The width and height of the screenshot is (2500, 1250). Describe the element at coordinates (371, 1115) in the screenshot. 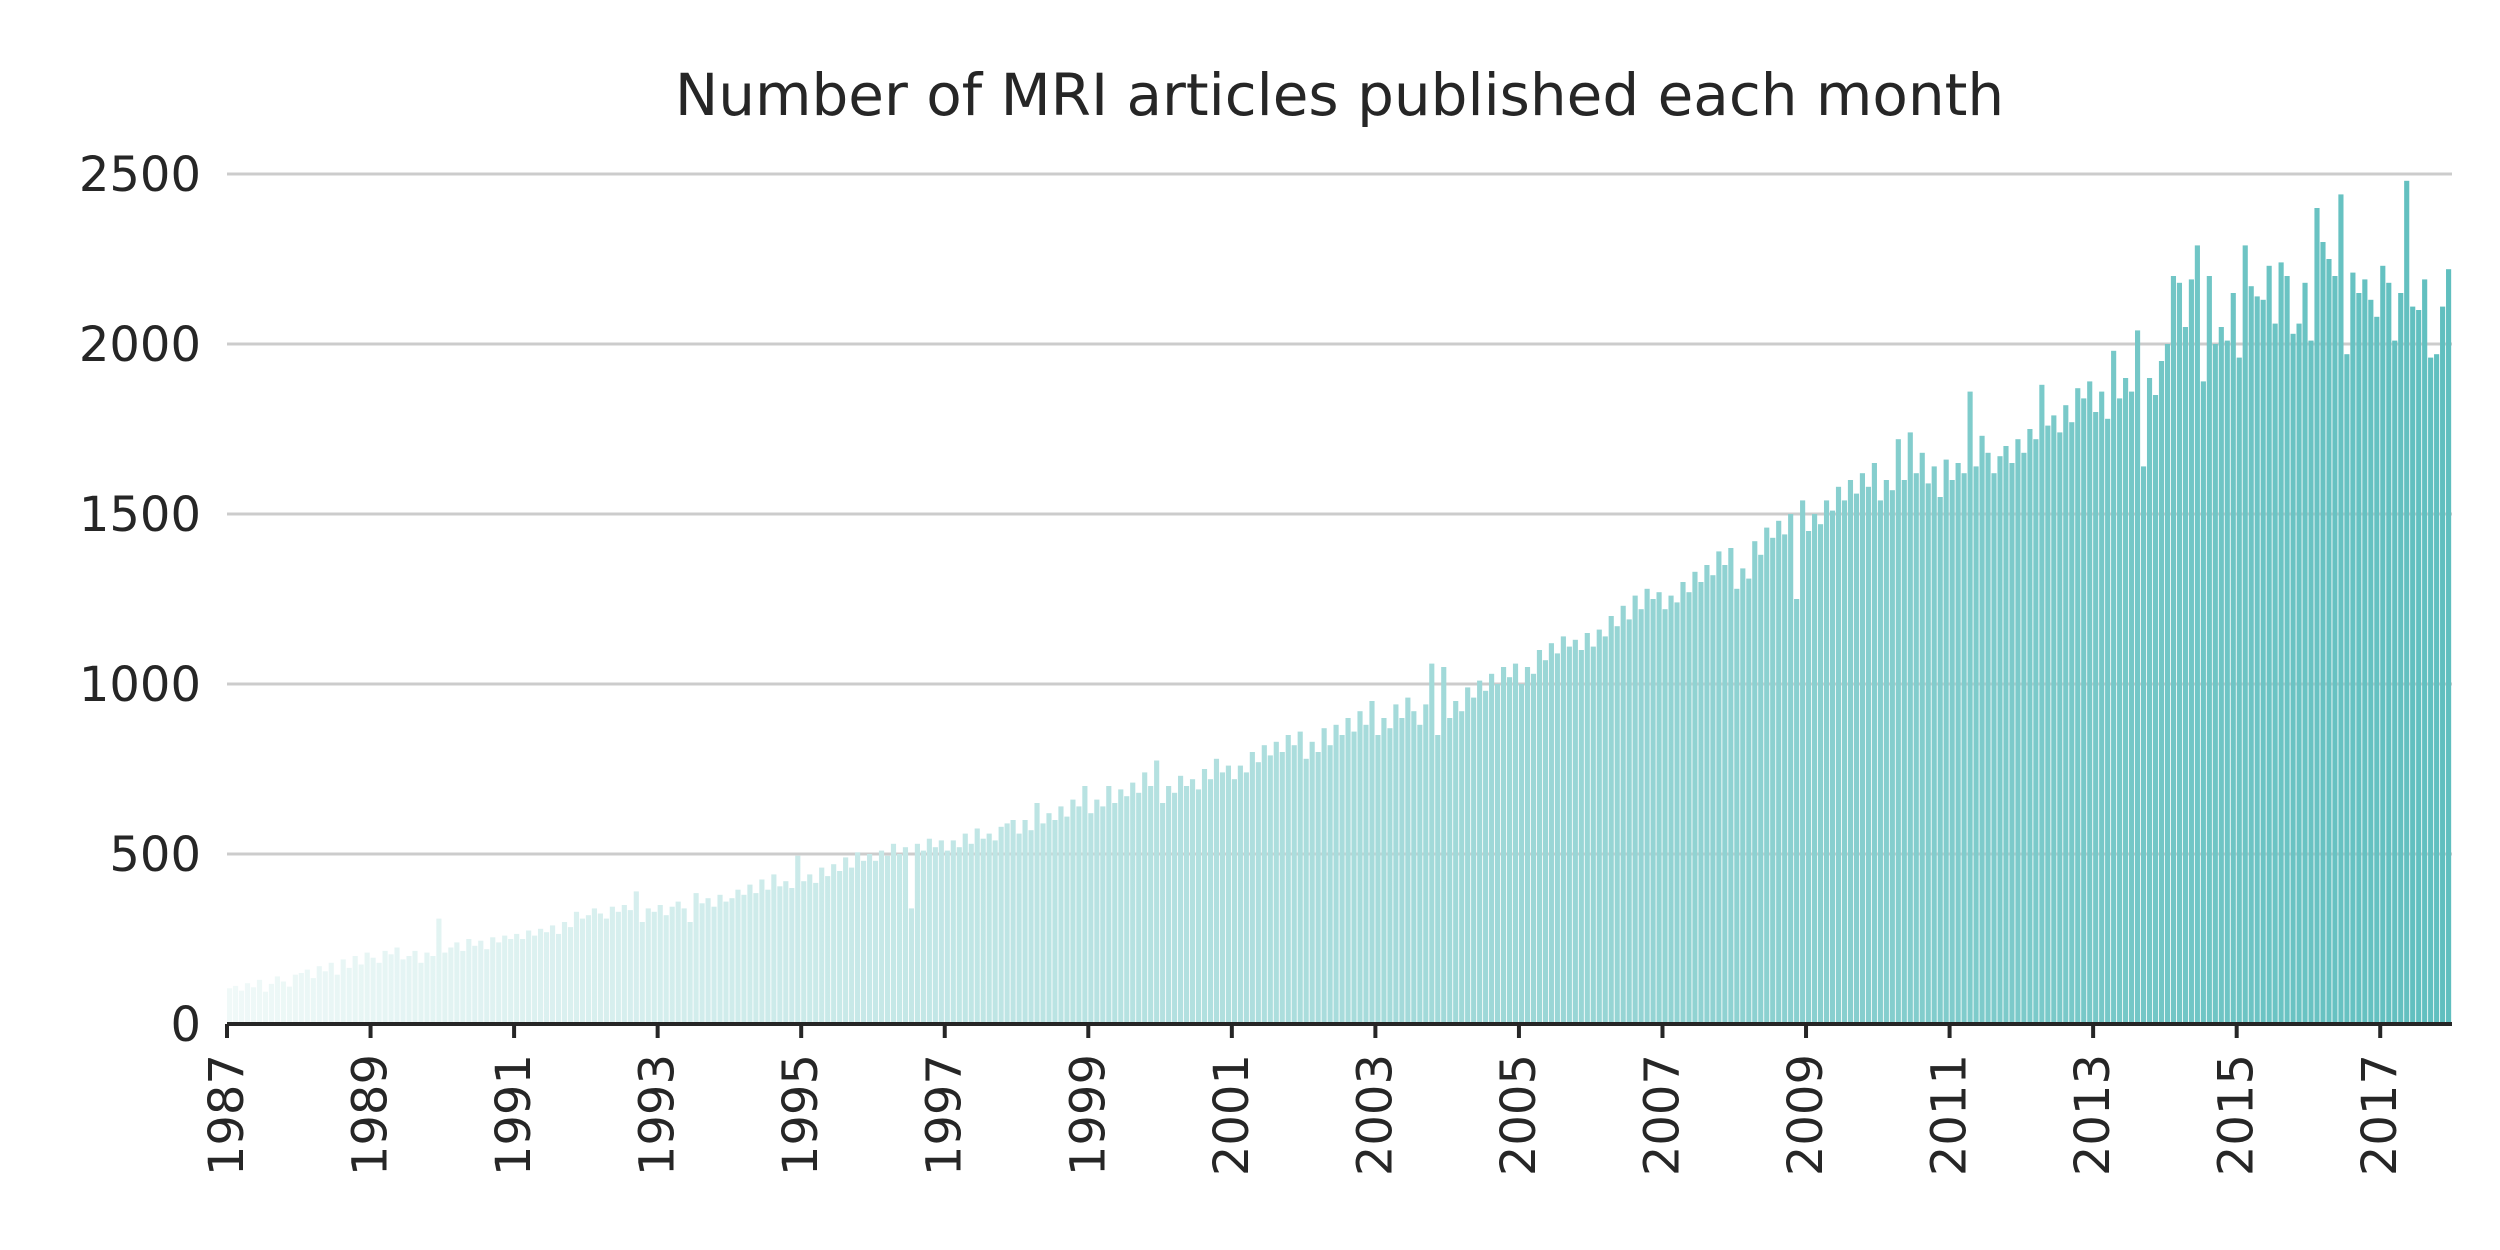

I see `x-tick-label: 1989` at that location.